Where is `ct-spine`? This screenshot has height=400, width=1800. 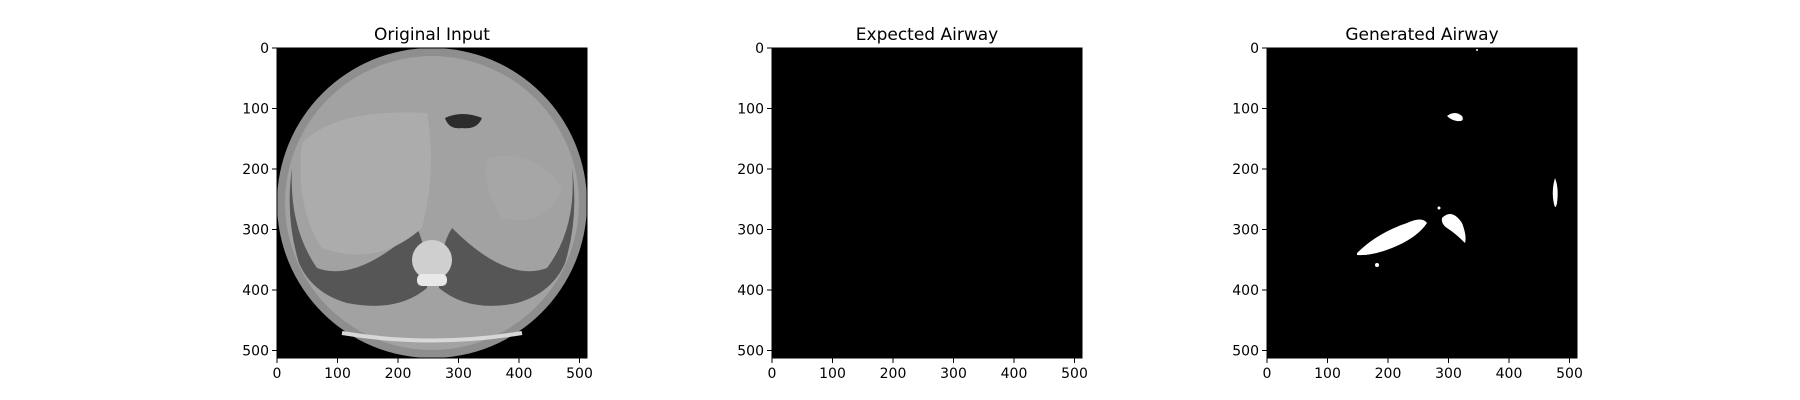
ct-spine is located at coordinates (432, 260).